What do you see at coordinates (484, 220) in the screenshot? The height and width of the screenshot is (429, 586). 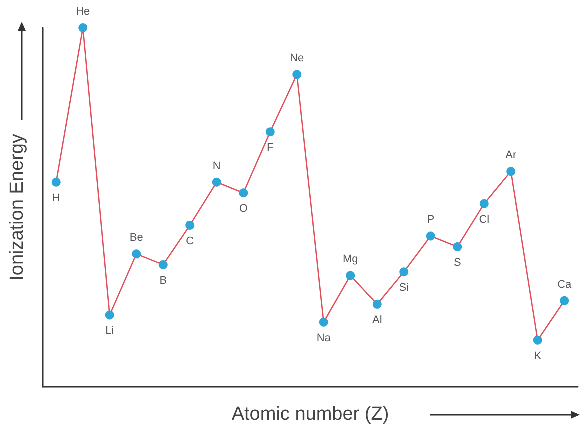 I see `x-tick-label: Cl` at bounding box center [484, 220].